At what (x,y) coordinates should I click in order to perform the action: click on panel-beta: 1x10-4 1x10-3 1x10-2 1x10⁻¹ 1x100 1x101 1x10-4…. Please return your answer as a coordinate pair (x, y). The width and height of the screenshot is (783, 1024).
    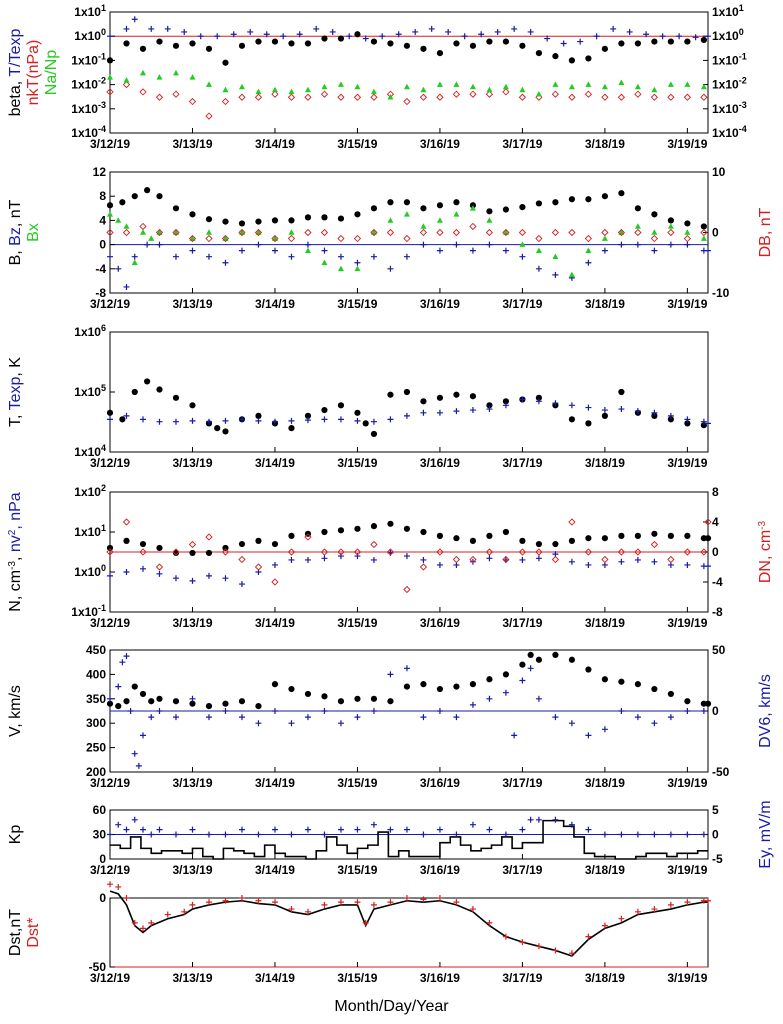
    Looking at the image, I should click on (377, 77).